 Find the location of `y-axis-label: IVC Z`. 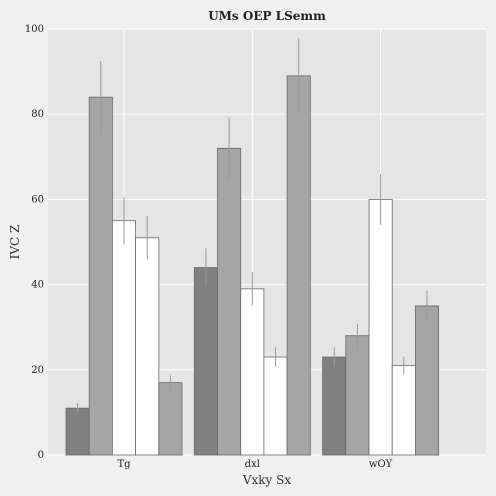

y-axis-label: IVC Z is located at coordinates (15, 242).